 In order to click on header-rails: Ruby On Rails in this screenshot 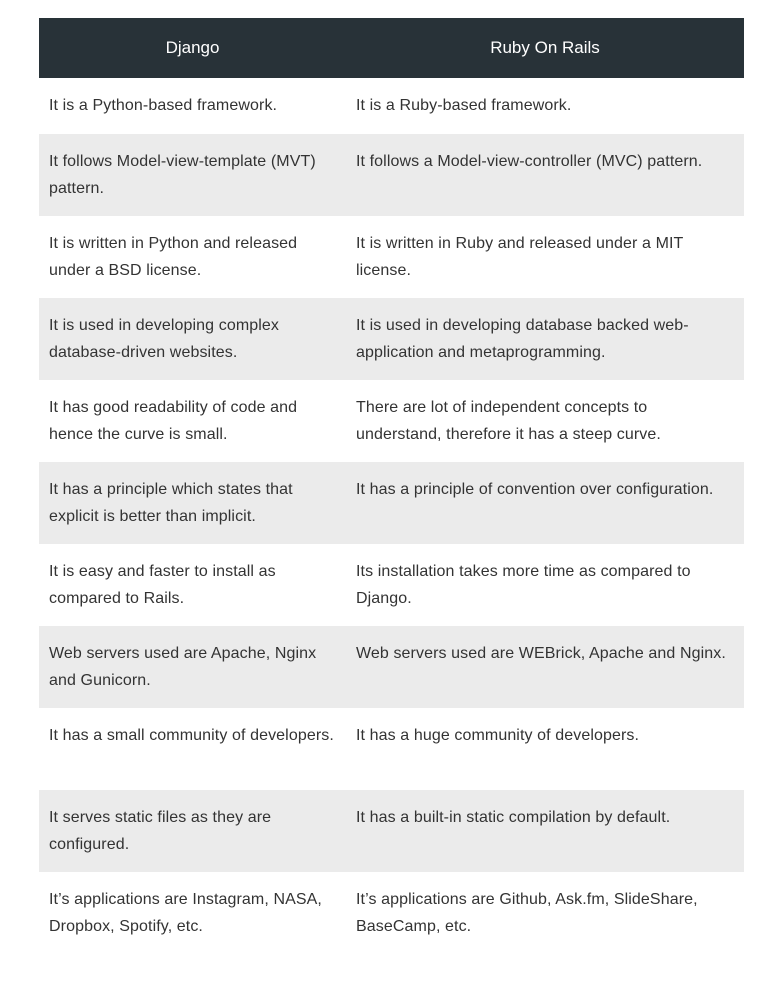, I will do `click(545, 48)`.